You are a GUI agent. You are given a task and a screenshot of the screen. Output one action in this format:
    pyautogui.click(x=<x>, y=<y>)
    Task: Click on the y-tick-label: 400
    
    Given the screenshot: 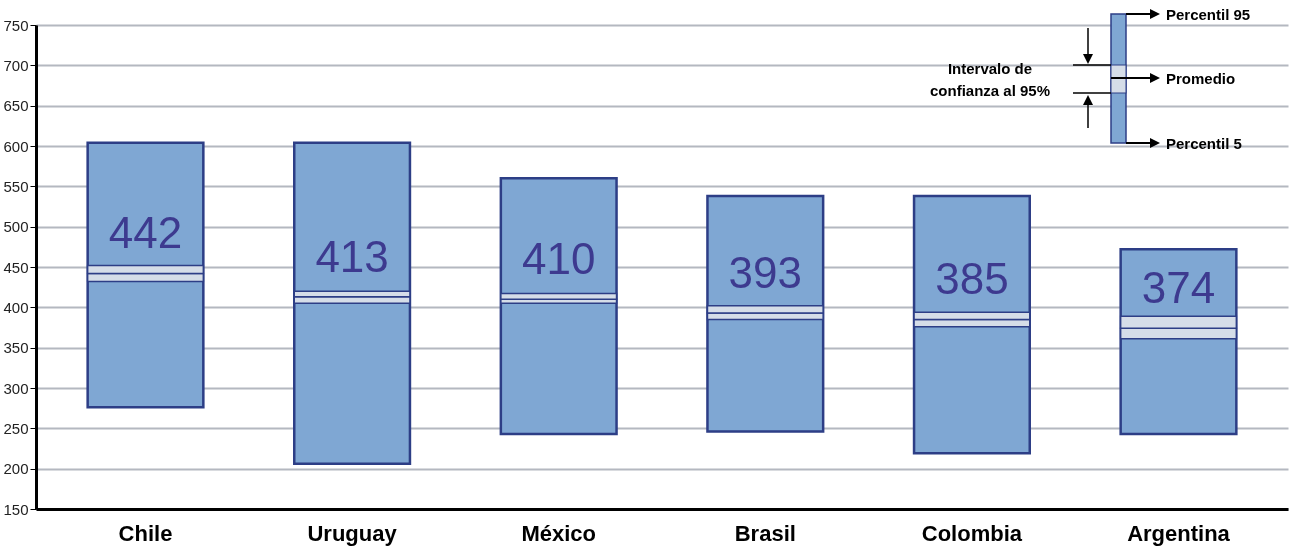 What is the action you would take?
    pyautogui.click(x=16, y=307)
    